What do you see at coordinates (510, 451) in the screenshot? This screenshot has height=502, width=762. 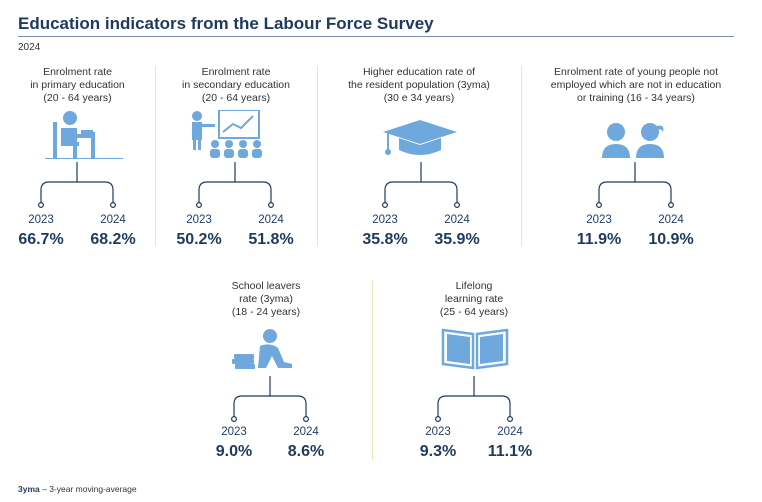 I see `value-2024: 11.1%` at bounding box center [510, 451].